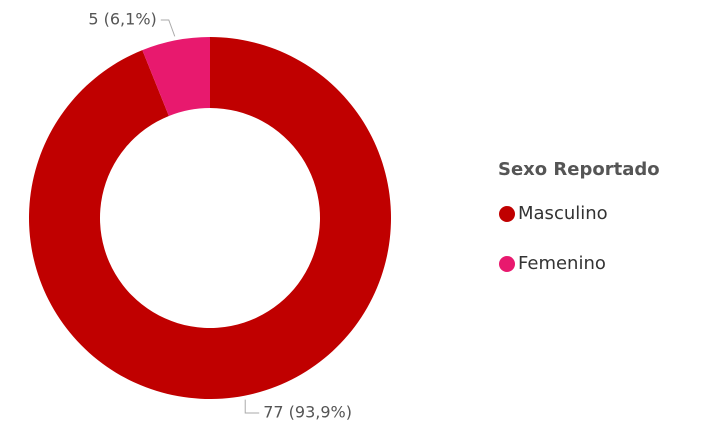 This screenshot has height=432, width=724. What do you see at coordinates (176, 76) in the screenshot?
I see `donut-slice` at bounding box center [176, 76].